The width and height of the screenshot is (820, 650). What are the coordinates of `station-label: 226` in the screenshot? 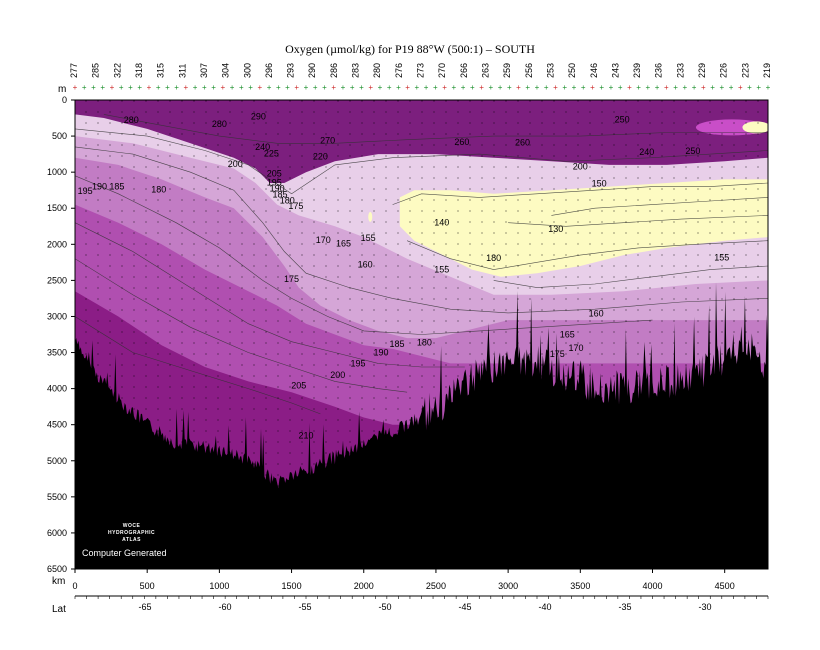 It's located at (724, 70).